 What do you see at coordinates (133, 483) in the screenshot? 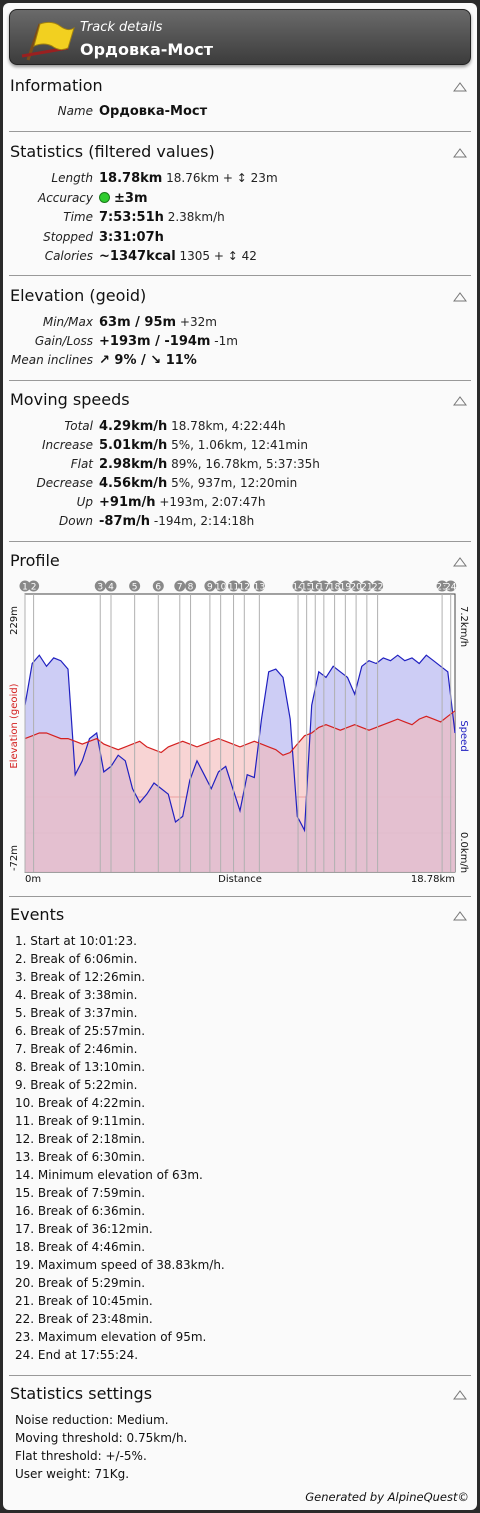
I see `row-value: 4.56km/h` at bounding box center [133, 483].